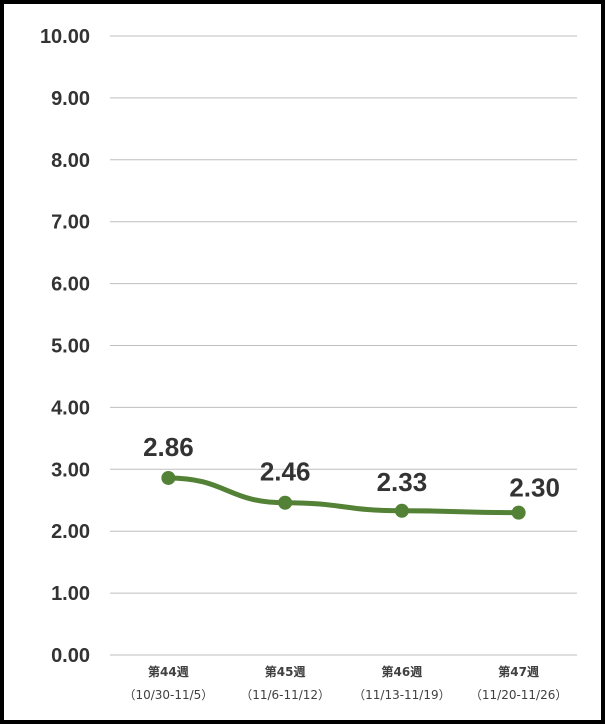  What do you see at coordinates (343, 495) in the screenshot?
I see `series-line` at bounding box center [343, 495].